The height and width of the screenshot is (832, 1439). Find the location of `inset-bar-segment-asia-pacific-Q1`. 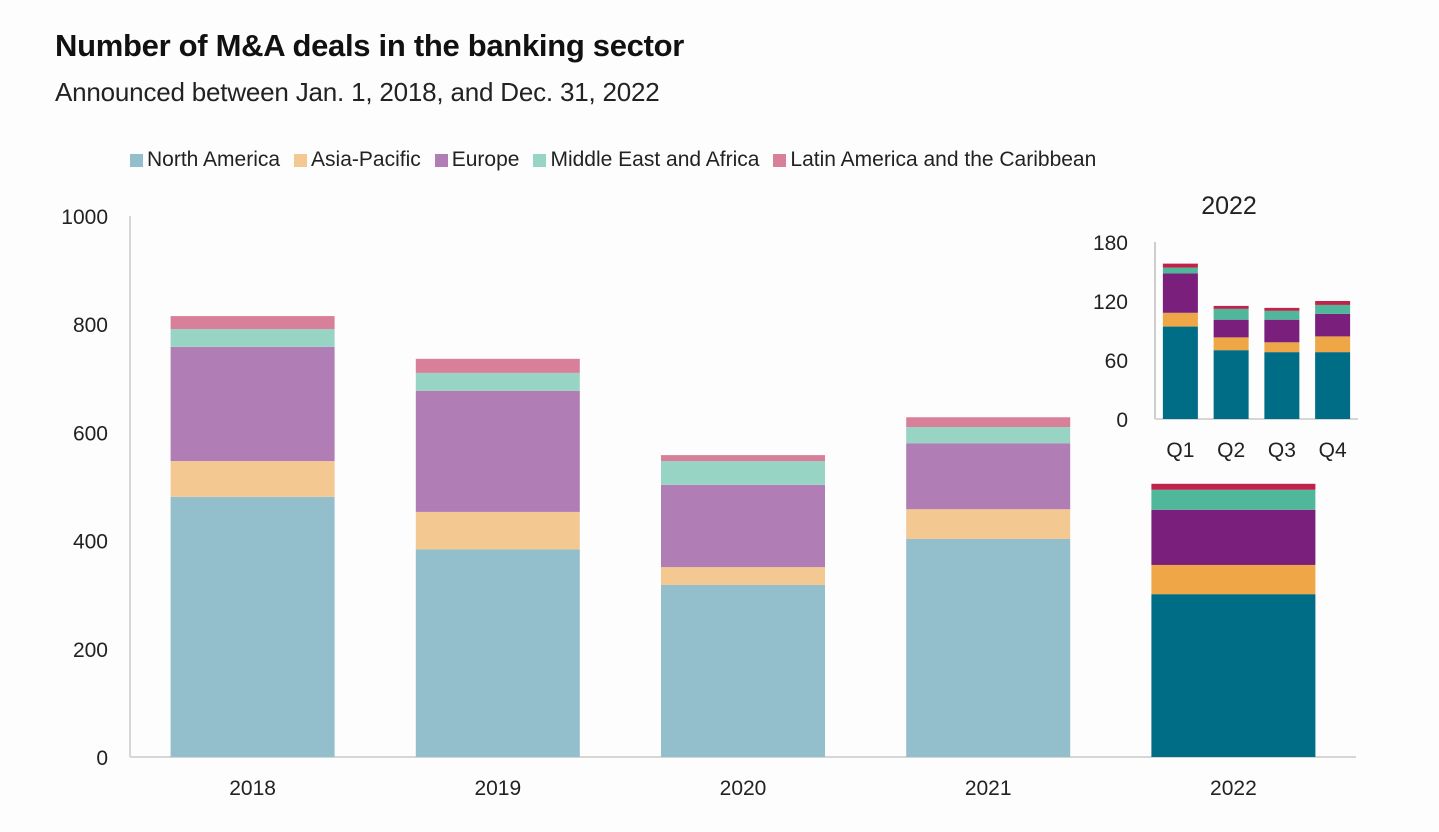

inset-bar-segment-asia-pacific-Q1 is located at coordinates (1180, 319).